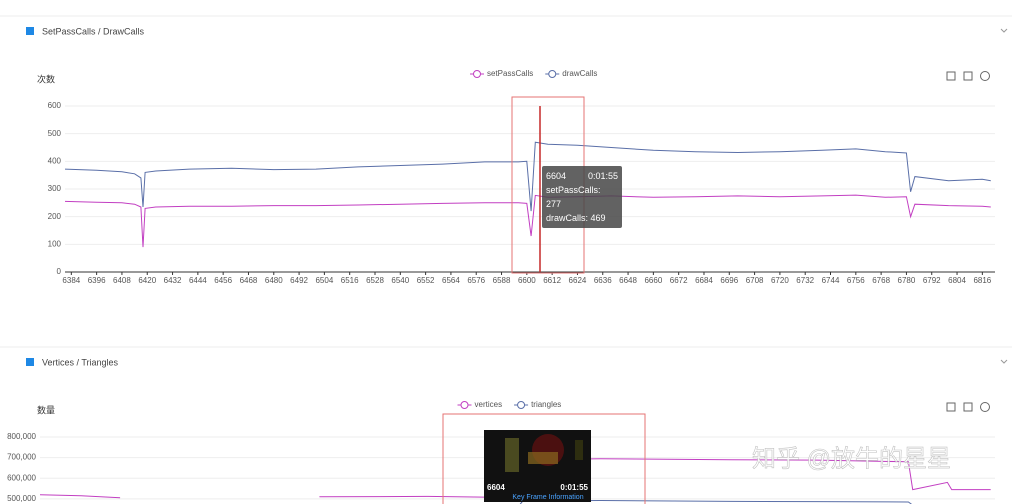 The image size is (1031, 504). I want to click on keyframe-thumbnail: 6604 0:01:55 Key Frame Information, so click(537, 466).